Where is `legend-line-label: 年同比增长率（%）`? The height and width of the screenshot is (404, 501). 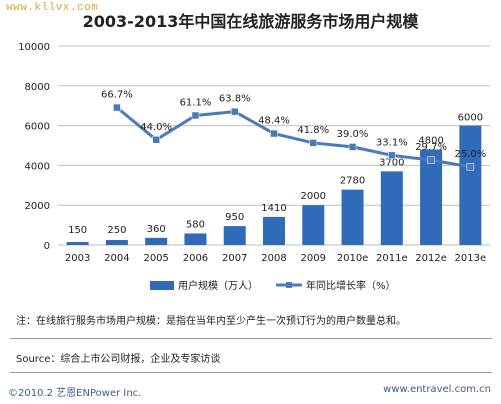 legend-line-label: 年同比增长率（%） is located at coordinates (351, 285).